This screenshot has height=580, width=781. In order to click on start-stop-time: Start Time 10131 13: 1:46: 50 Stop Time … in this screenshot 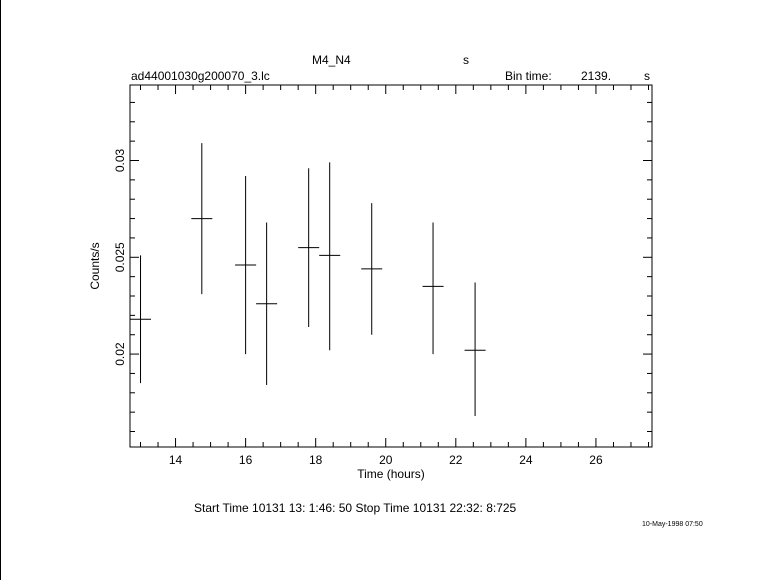, I will do `click(355, 508)`.